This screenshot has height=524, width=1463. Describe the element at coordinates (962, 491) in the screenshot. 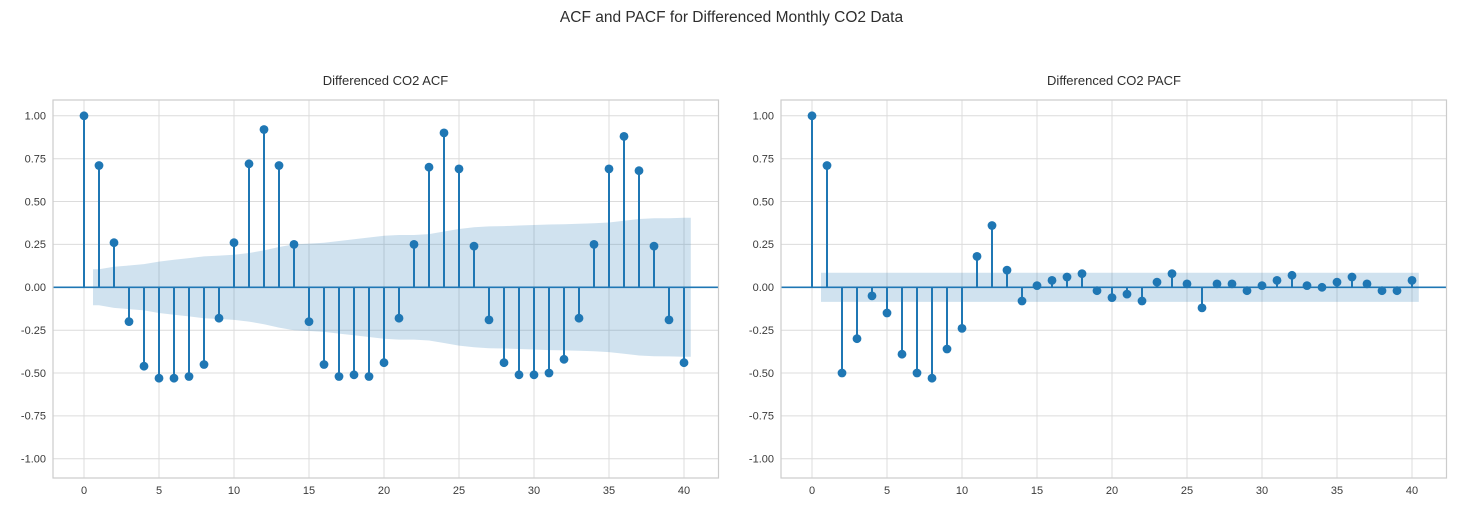

I see `x-tick-label: 10` at that location.